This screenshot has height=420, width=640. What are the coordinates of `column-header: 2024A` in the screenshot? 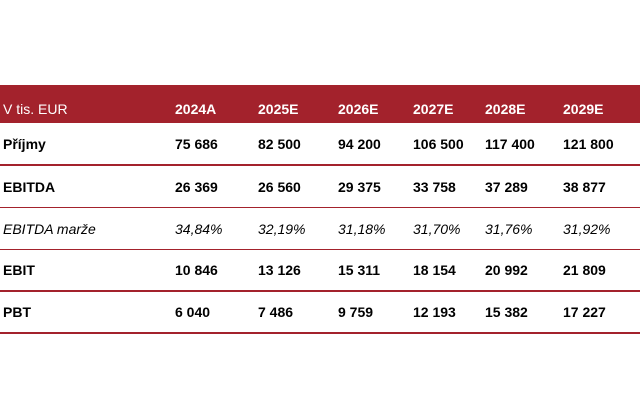 It's located at (196, 109).